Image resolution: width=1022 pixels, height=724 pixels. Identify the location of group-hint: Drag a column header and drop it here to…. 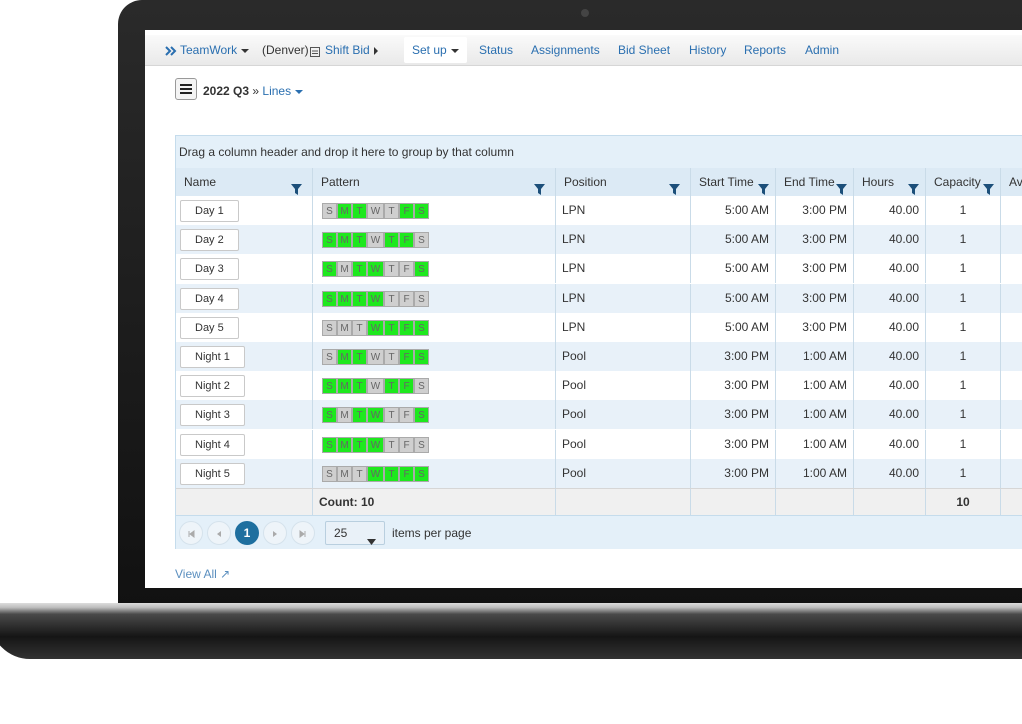
(599, 152).